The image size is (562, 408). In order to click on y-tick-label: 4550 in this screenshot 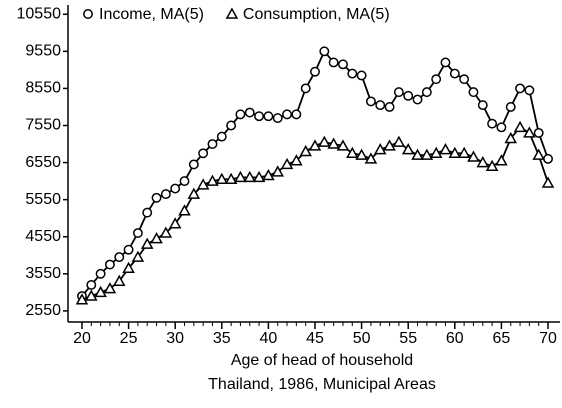, I will do `click(43, 236)`.